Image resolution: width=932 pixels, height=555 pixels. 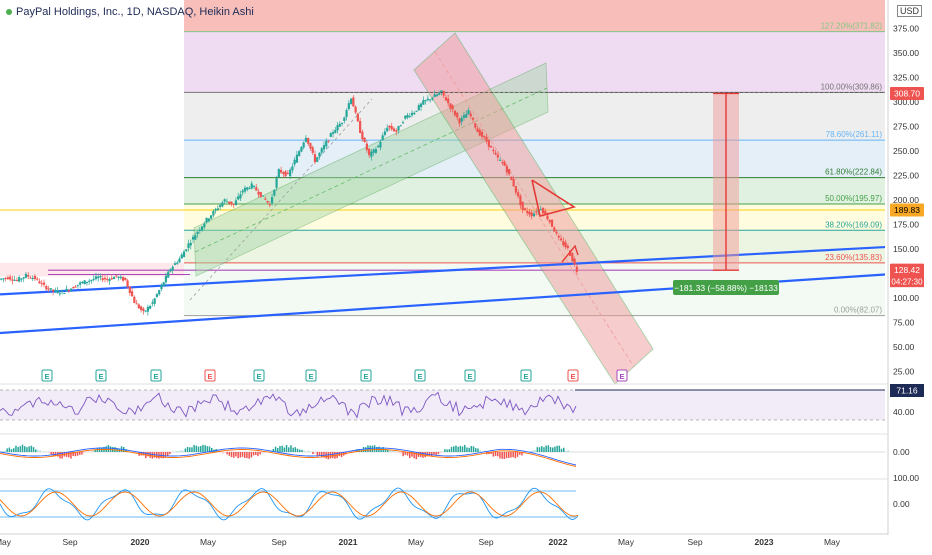 I want to click on y-tick-label: 50.00, so click(x=904, y=347).